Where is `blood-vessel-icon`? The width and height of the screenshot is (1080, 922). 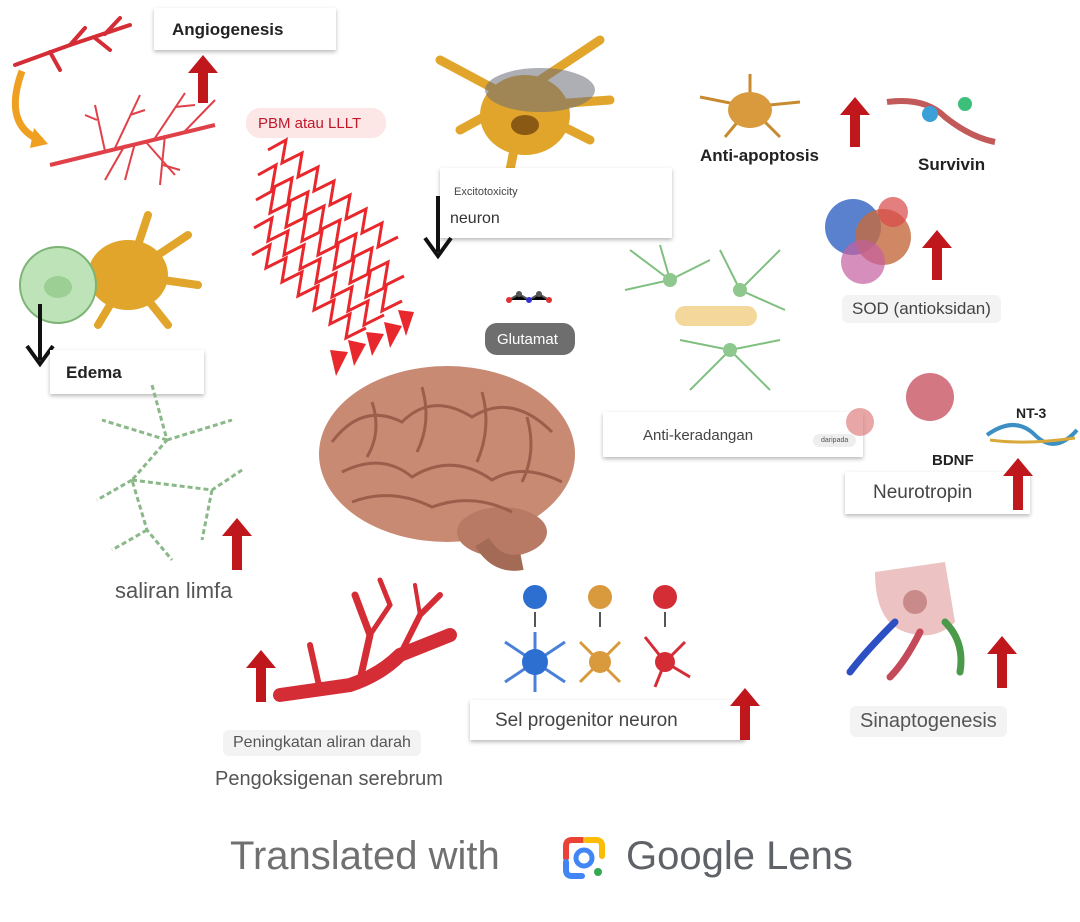
blood-vessel-icon is located at coordinates (365, 639).